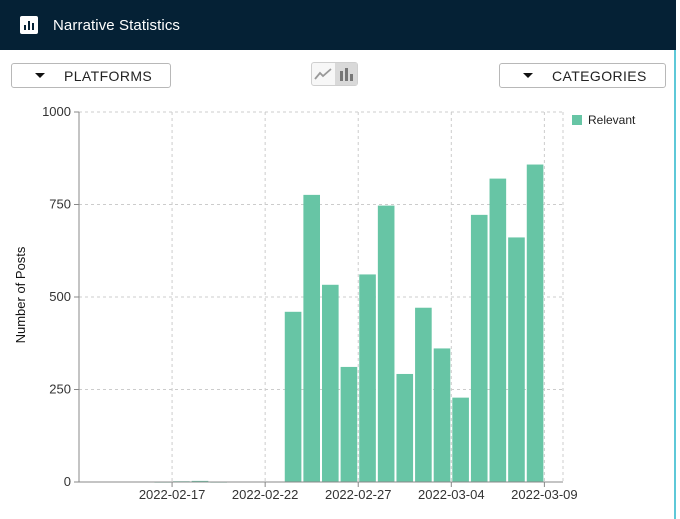  What do you see at coordinates (117, 25) in the screenshot?
I see `widget-title: Narrative Statistics` at bounding box center [117, 25].